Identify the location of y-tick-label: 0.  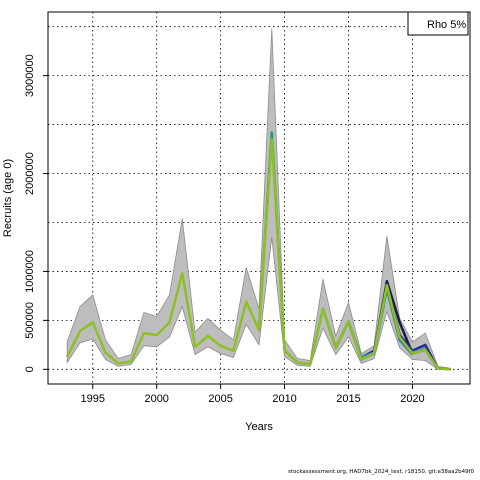
(30, 369).